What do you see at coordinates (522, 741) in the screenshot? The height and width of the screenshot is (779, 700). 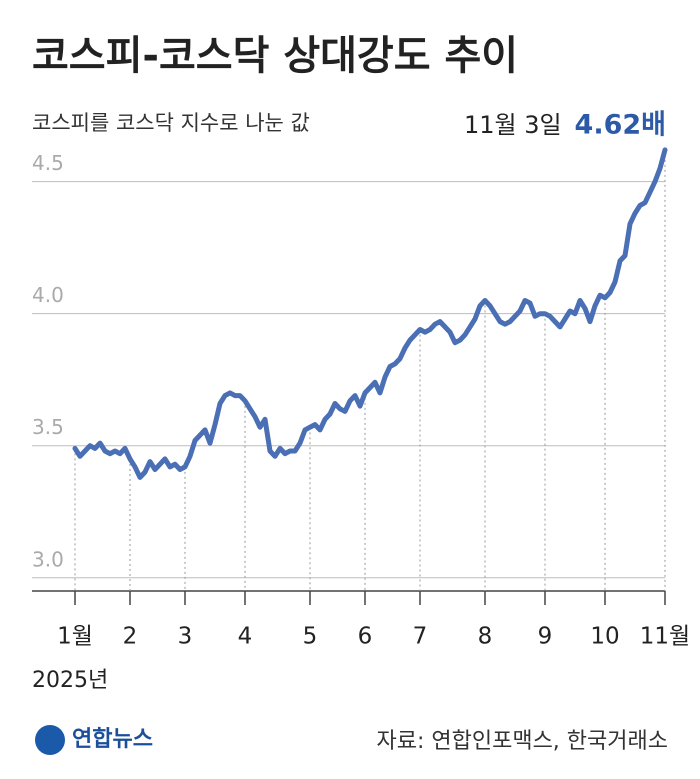 I see `source: 자료: 연합인포맥스, 한국거래소` at bounding box center [522, 741].